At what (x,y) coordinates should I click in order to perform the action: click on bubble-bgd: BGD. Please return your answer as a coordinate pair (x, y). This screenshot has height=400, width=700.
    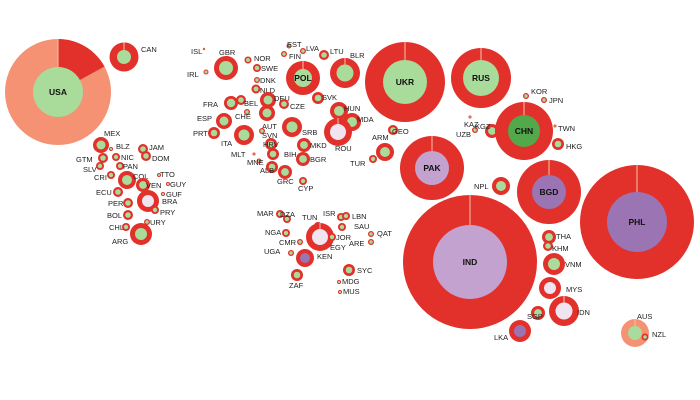
    Looking at the image, I should click on (549, 192).